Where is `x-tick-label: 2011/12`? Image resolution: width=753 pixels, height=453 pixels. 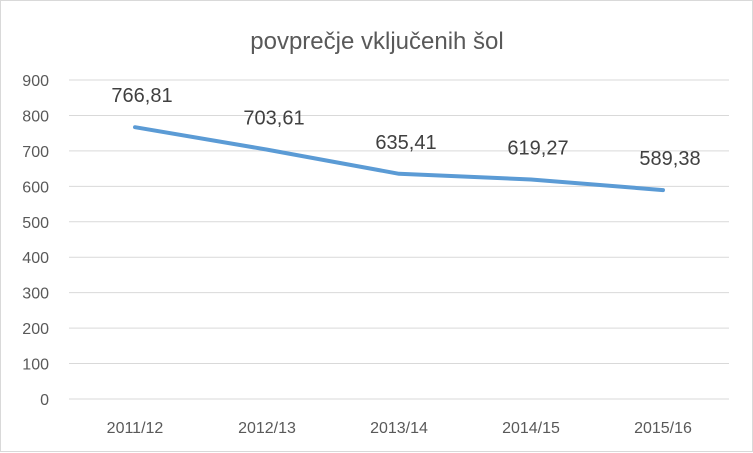 x-tick-label: 2011/12 is located at coordinates (135, 428).